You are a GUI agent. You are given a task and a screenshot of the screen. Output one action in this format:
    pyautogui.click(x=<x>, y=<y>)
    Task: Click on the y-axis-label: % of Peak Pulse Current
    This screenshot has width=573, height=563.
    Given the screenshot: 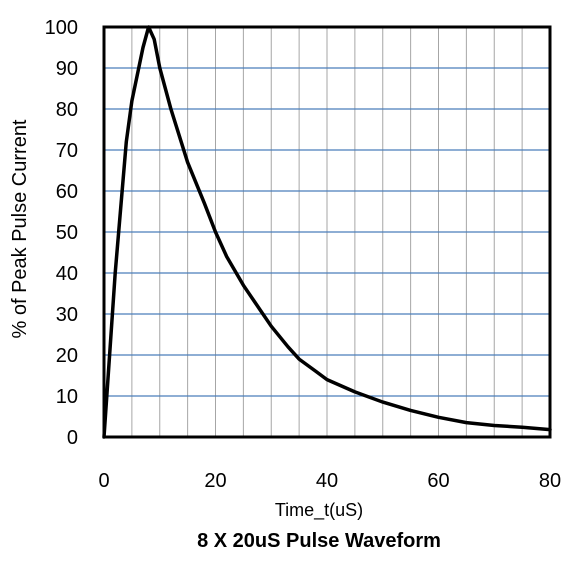 What is the action you would take?
    pyautogui.click(x=20, y=228)
    